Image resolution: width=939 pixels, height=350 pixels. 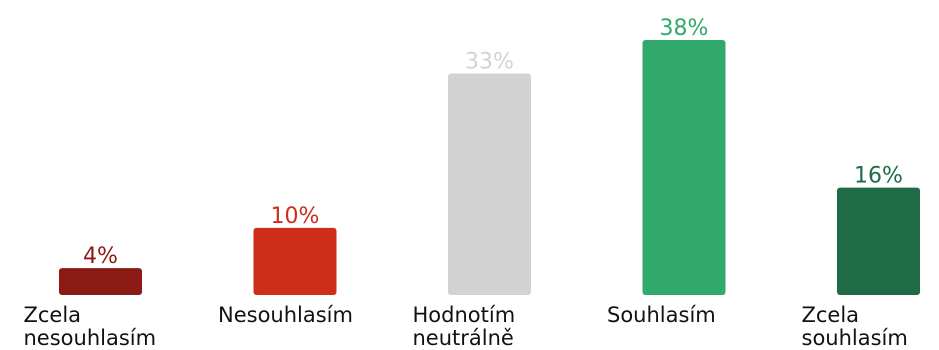 I want to click on category-label-5: Zcela souhlasím, so click(x=855, y=326).